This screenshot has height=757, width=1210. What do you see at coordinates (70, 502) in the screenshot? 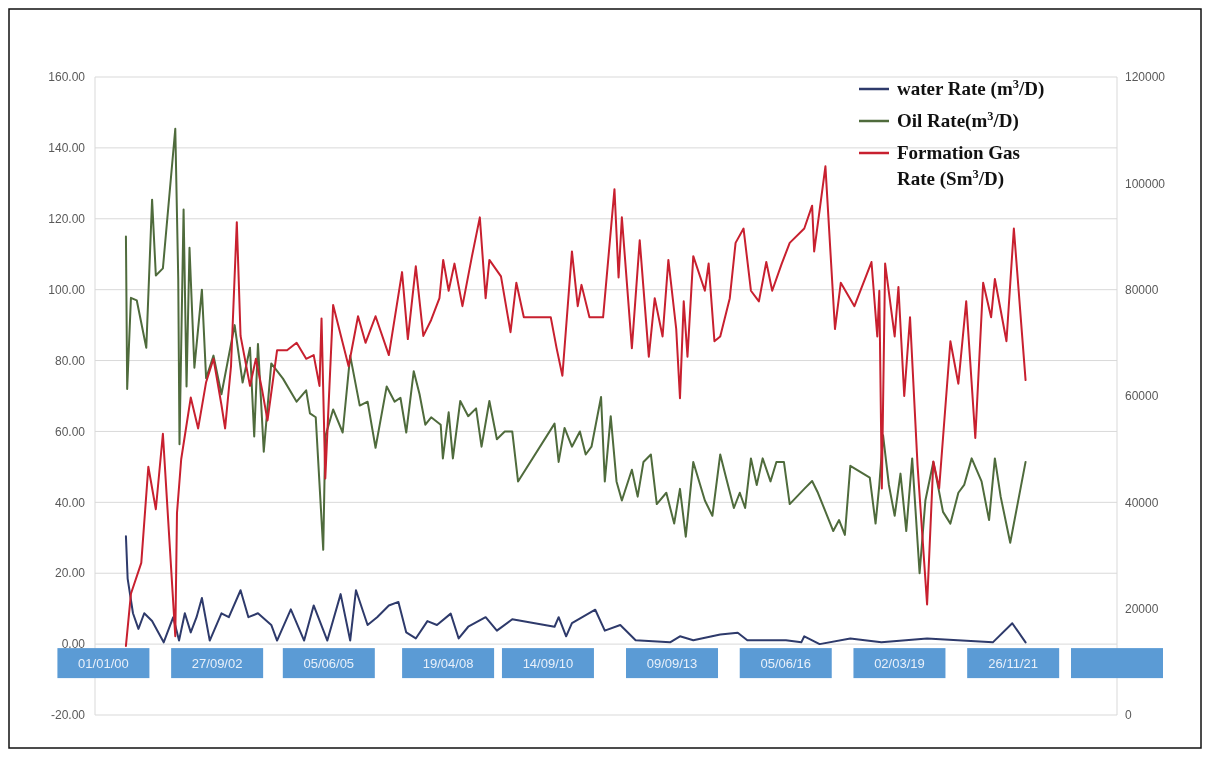
I see `y-tick-label: 40.00` at bounding box center [70, 502].